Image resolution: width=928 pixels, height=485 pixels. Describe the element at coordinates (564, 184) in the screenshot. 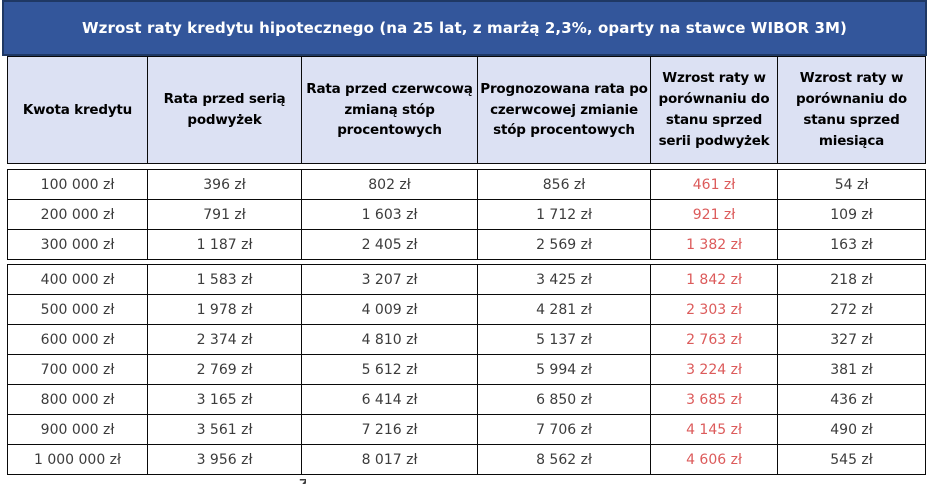

I see `value-cell: 856 zł` at that location.